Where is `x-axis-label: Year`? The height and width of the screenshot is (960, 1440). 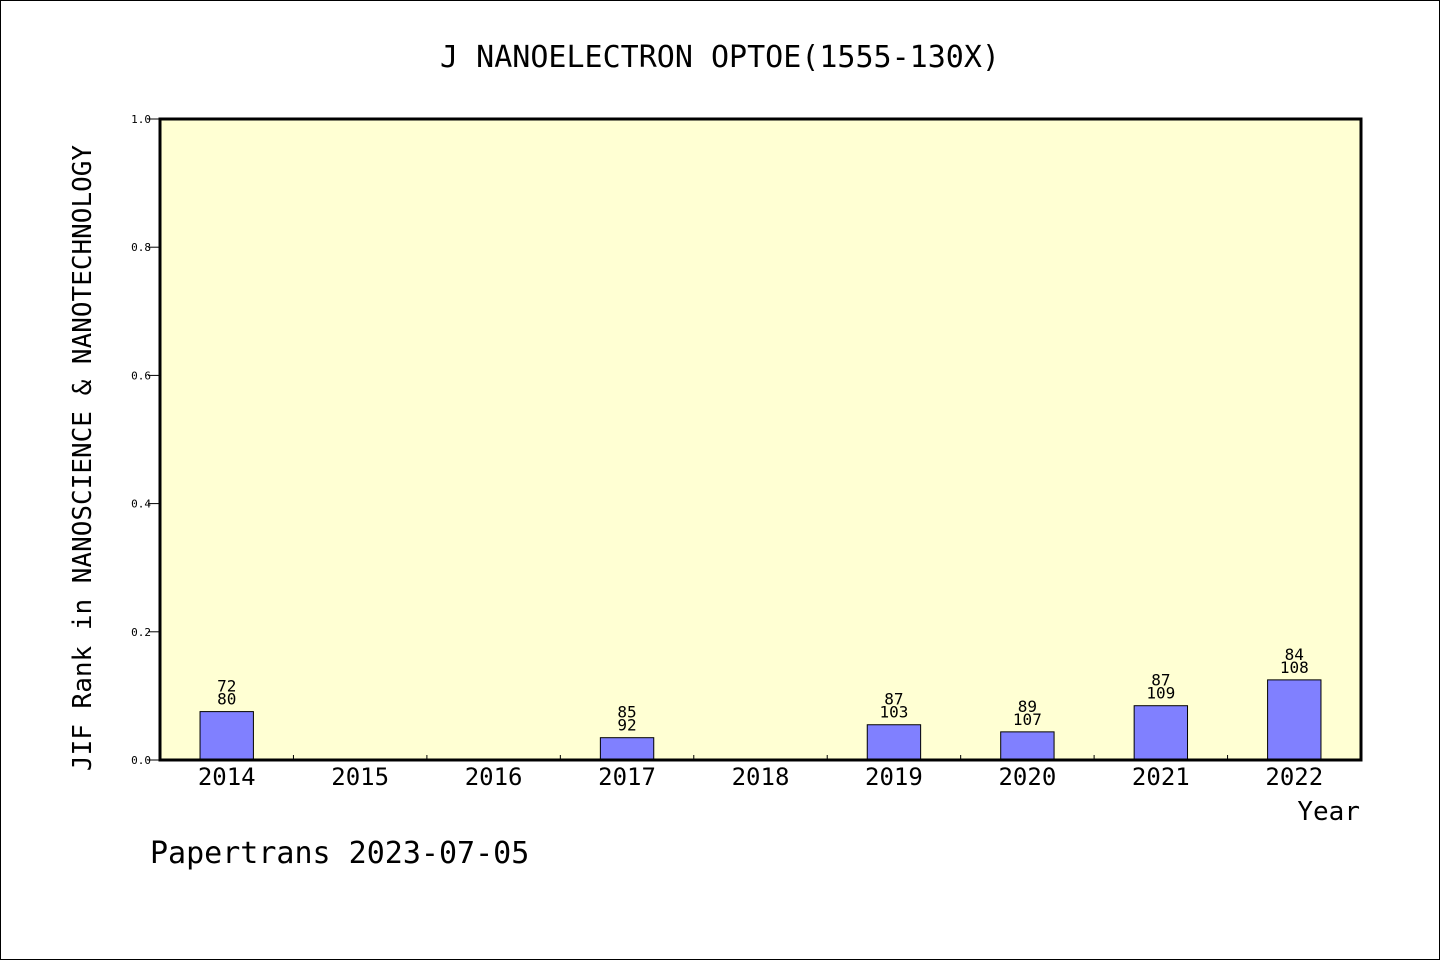 x-axis-label: Year is located at coordinates (1328, 812).